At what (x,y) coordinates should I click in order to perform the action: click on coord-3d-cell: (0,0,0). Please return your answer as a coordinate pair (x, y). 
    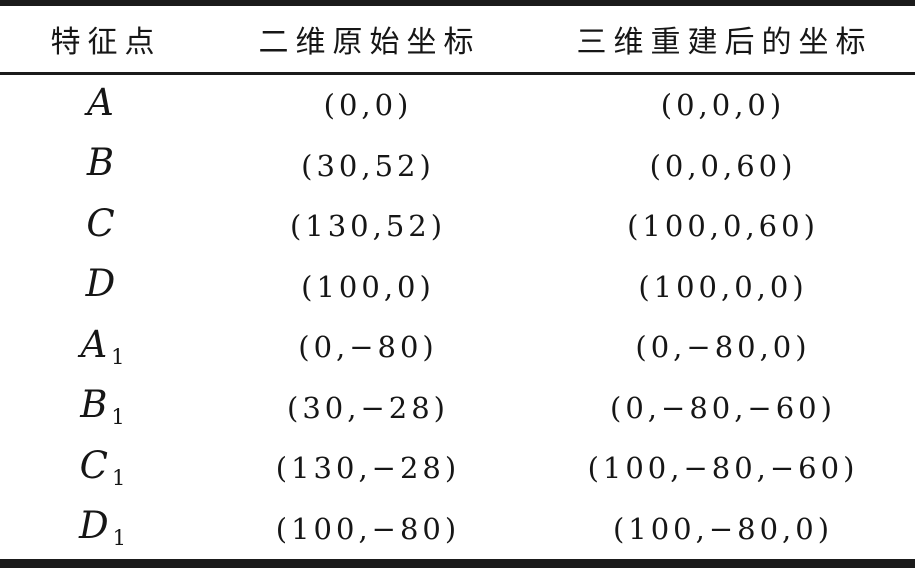
    Looking at the image, I should click on (723, 105).